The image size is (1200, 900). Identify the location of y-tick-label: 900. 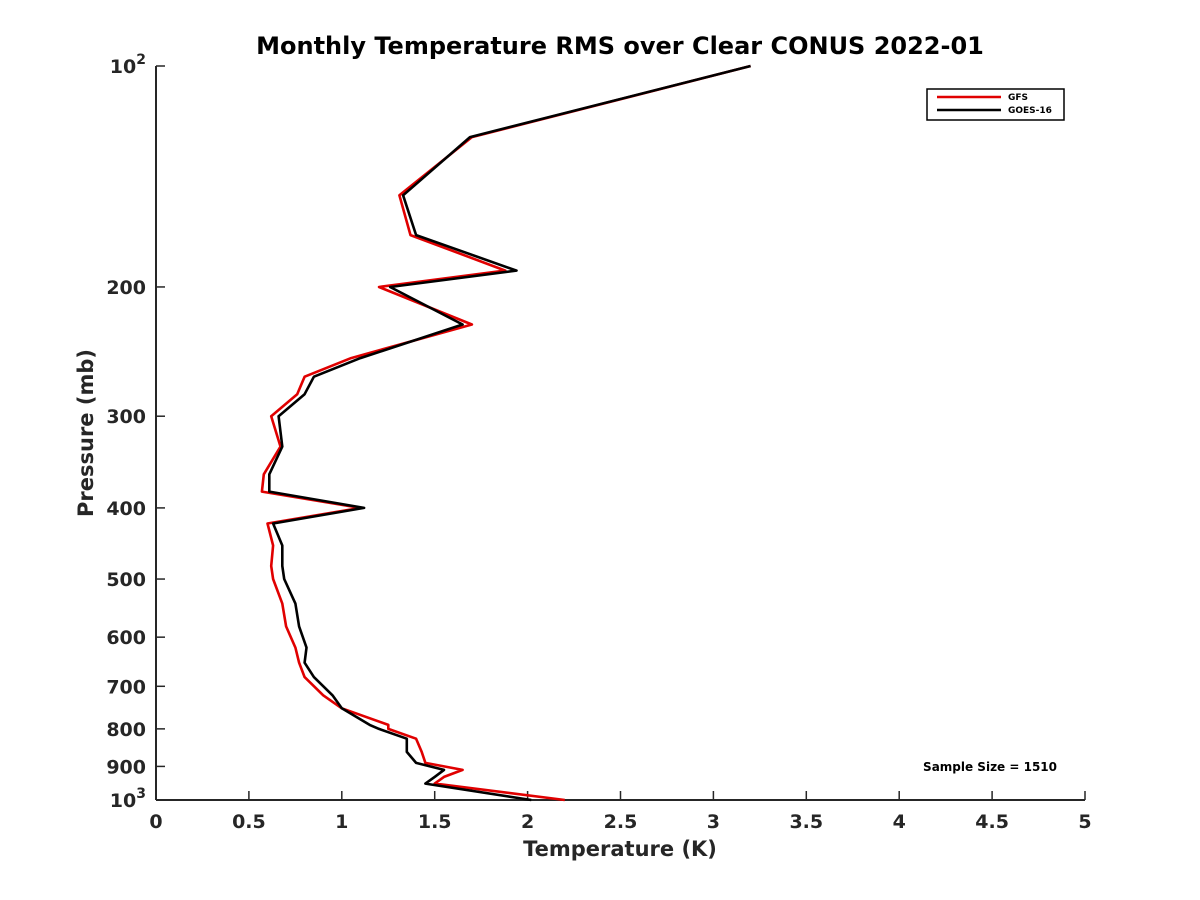
(126, 767).